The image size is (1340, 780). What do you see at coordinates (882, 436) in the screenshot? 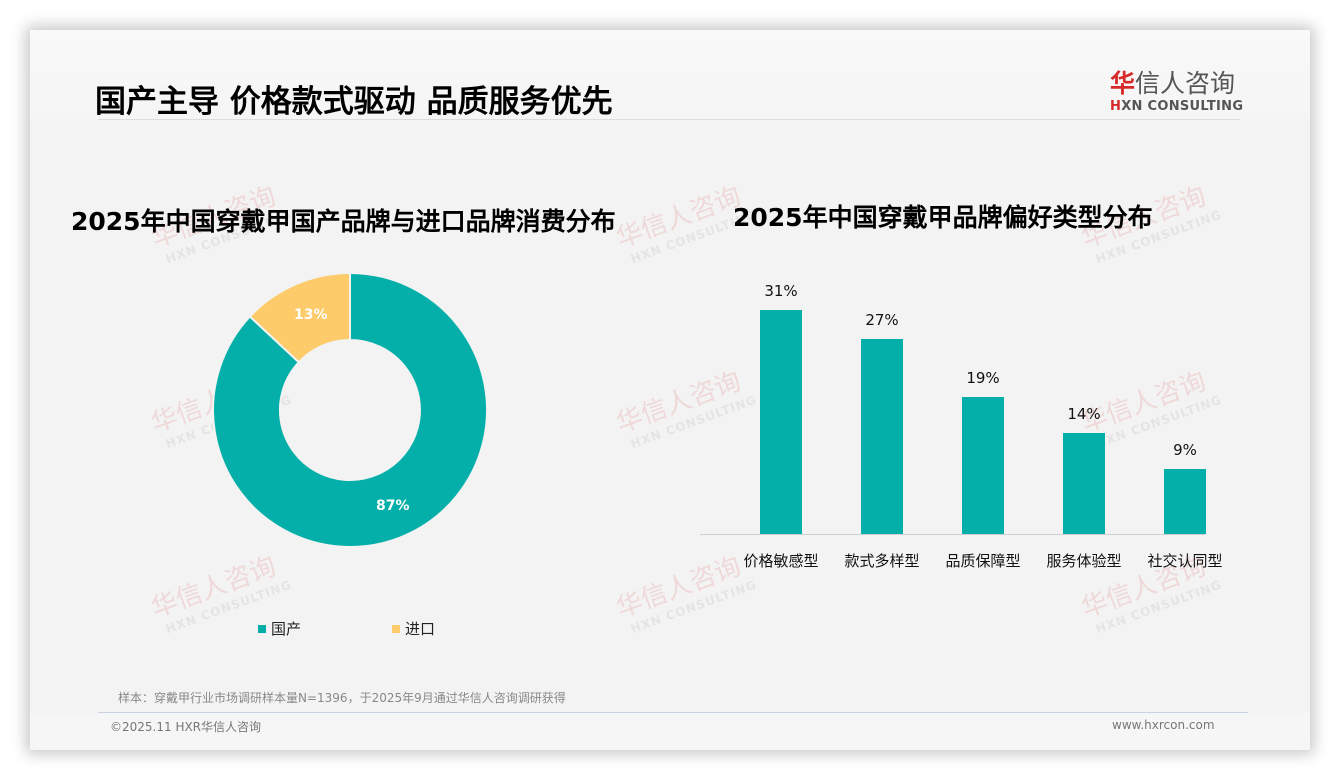
I see `bar-style-variety` at bounding box center [882, 436].